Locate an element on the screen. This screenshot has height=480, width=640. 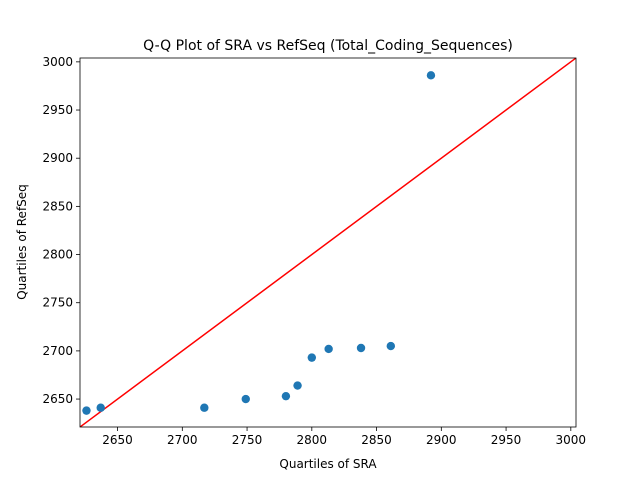
x-tick-label: 2700 is located at coordinates (182, 440).